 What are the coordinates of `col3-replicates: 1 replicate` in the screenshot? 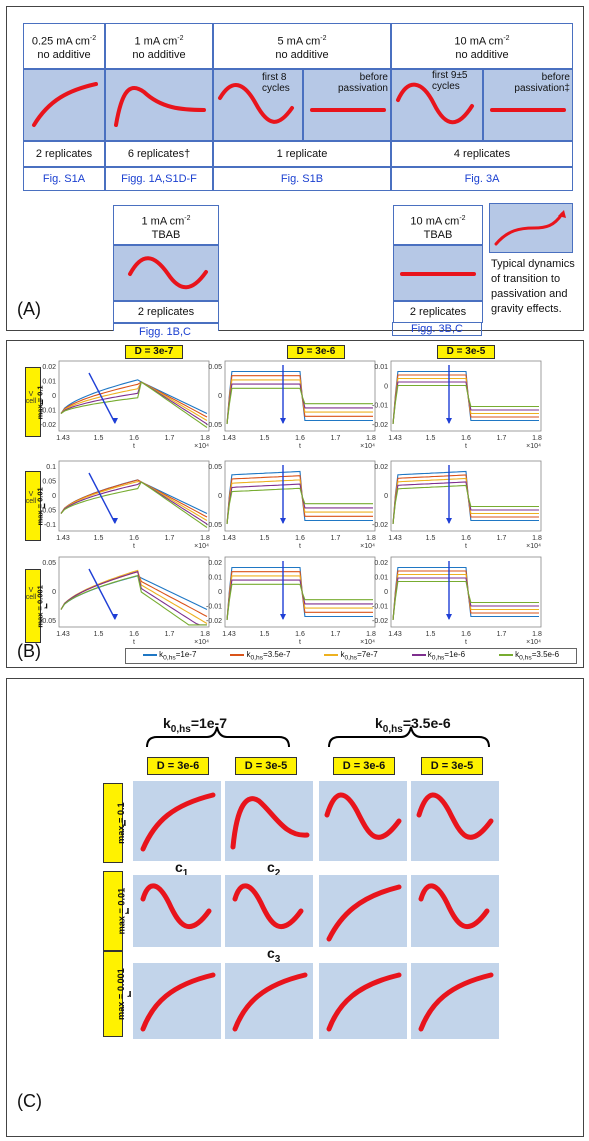 It's located at (302, 154).